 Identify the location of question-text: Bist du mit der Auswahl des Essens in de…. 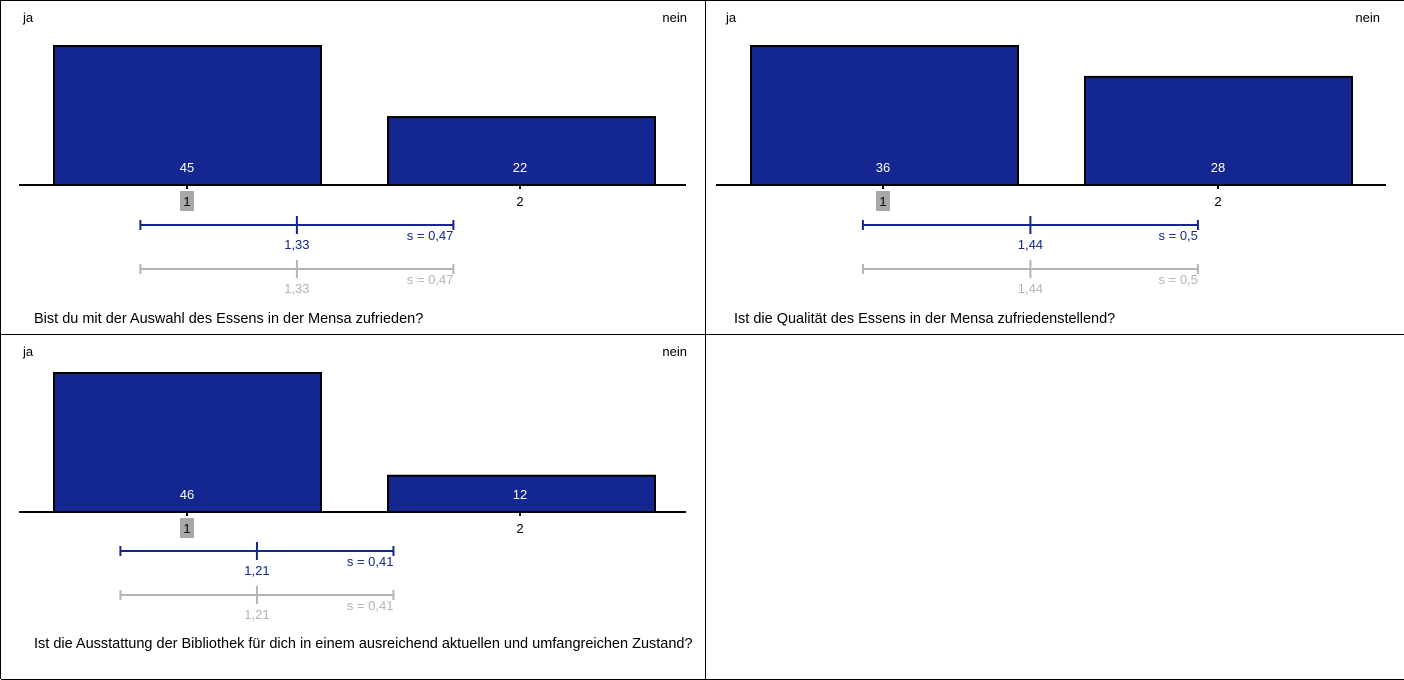
(229, 319).